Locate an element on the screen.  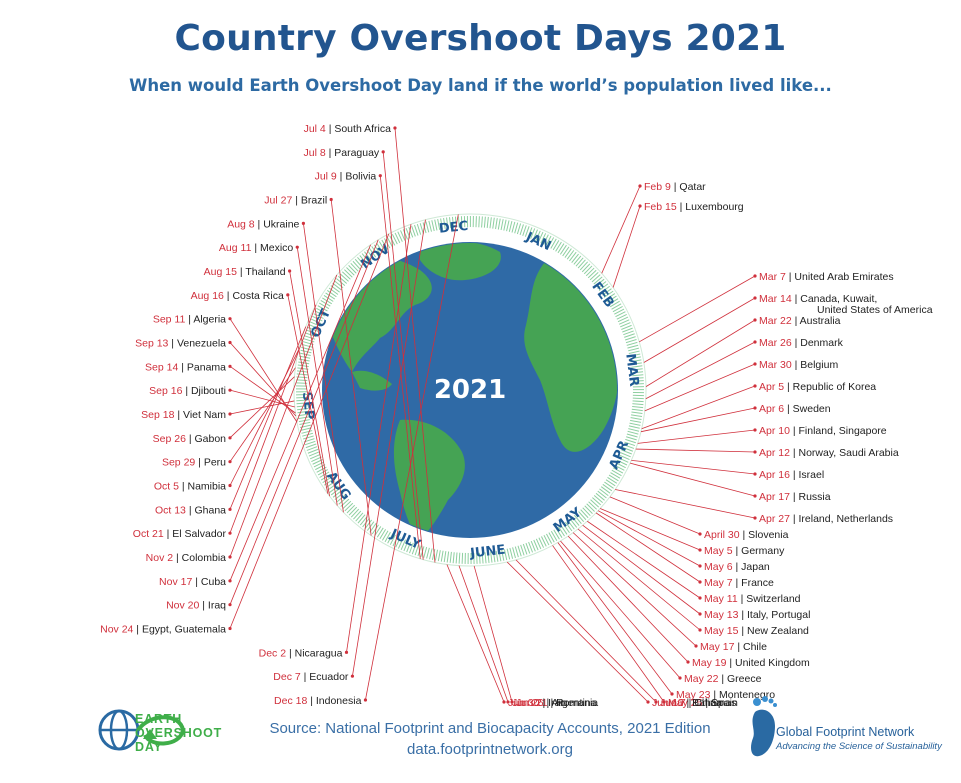
overshoot-date: Jun 26 is located at coordinates (528, 703).